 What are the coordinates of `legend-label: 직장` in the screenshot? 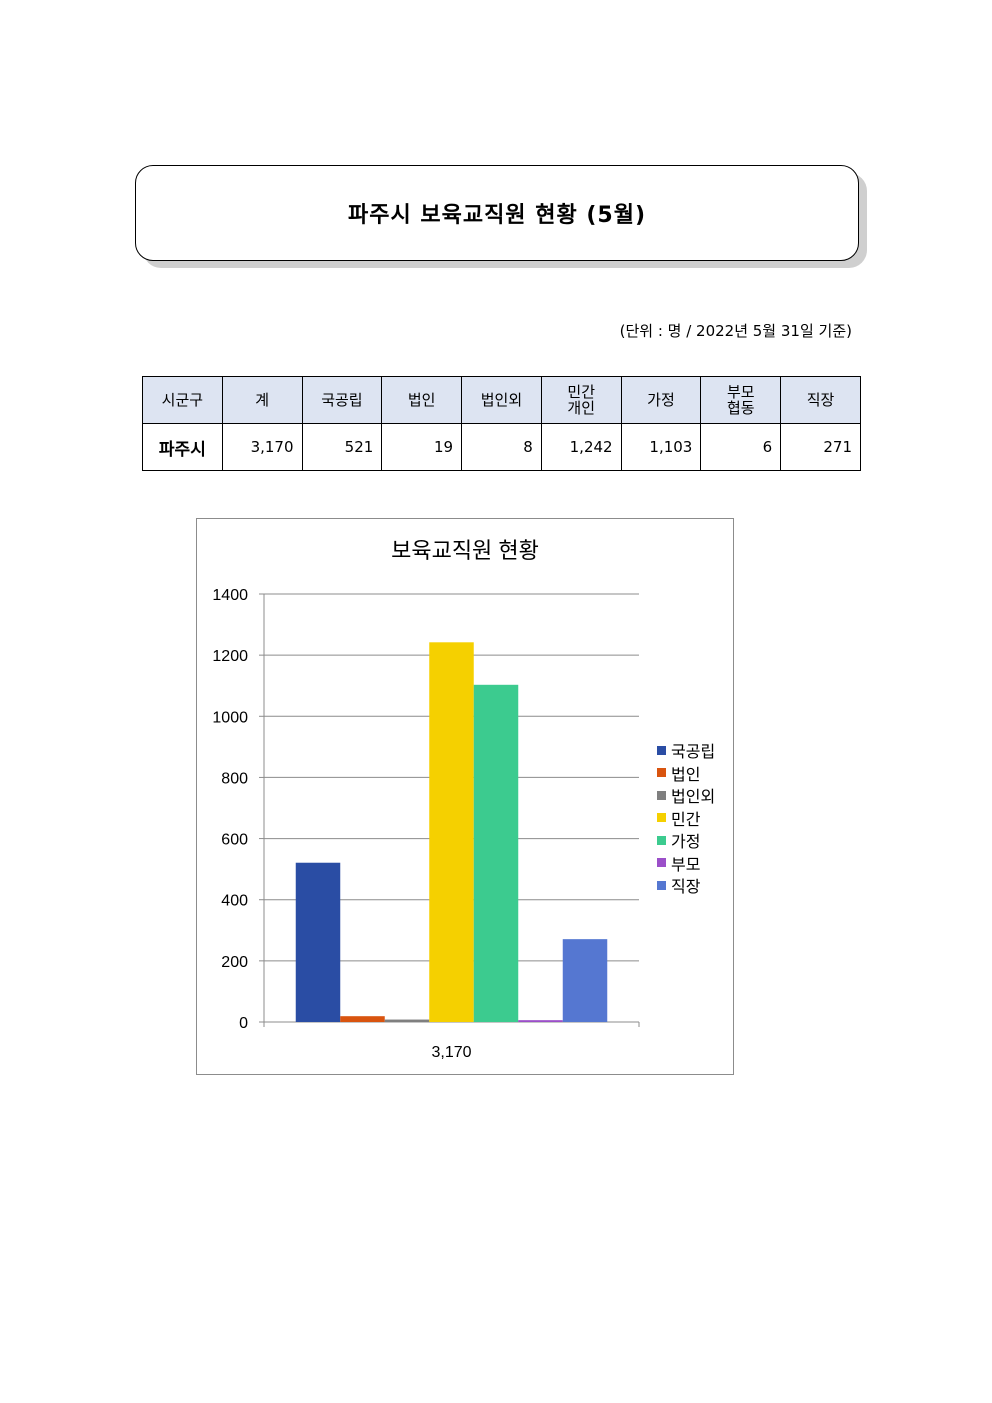 It's located at (686, 887).